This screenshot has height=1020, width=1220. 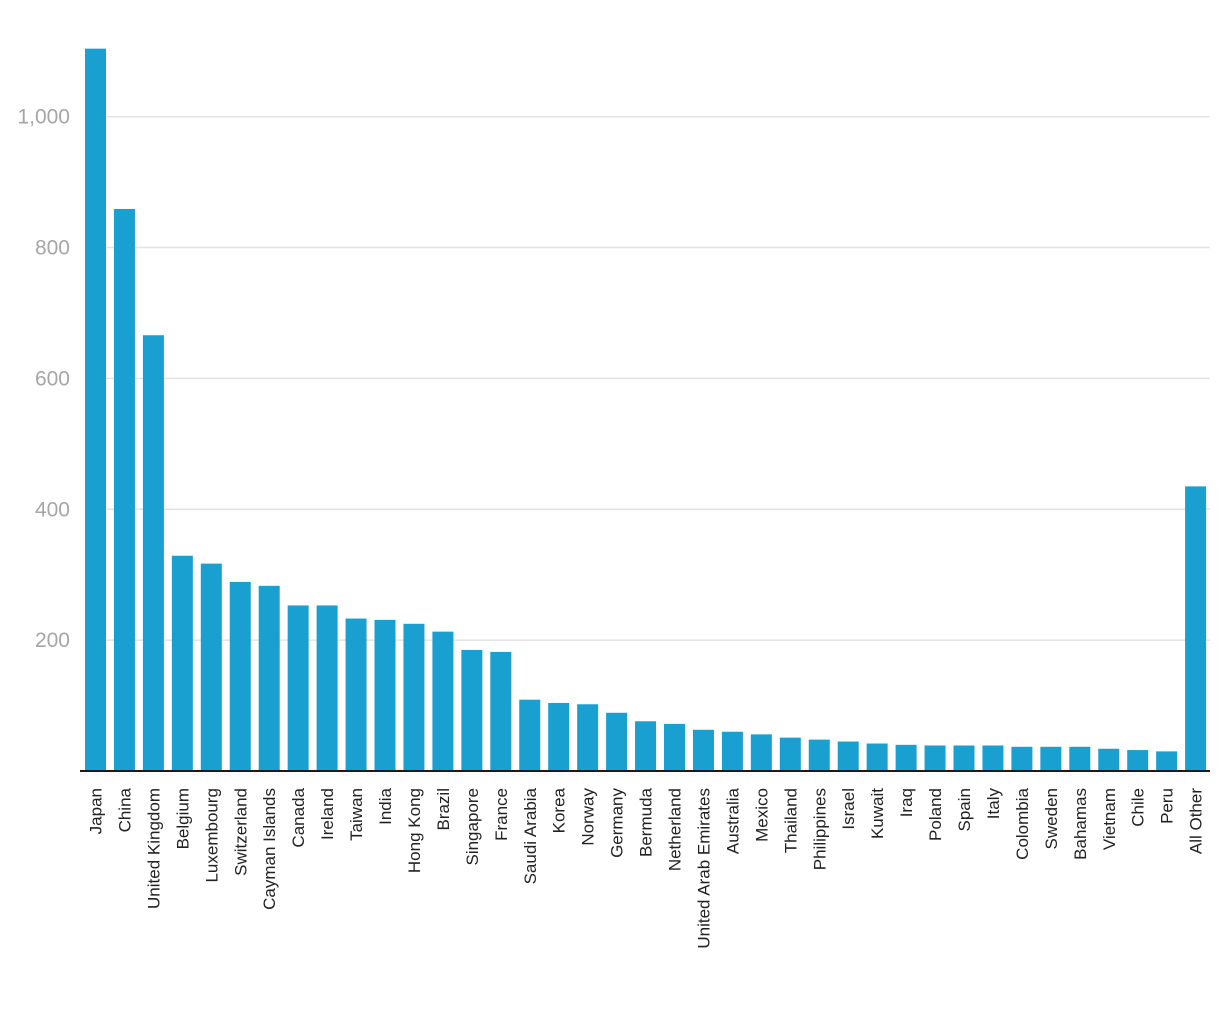 What do you see at coordinates (993, 758) in the screenshot?
I see `bar-italy` at bounding box center [993, 758].